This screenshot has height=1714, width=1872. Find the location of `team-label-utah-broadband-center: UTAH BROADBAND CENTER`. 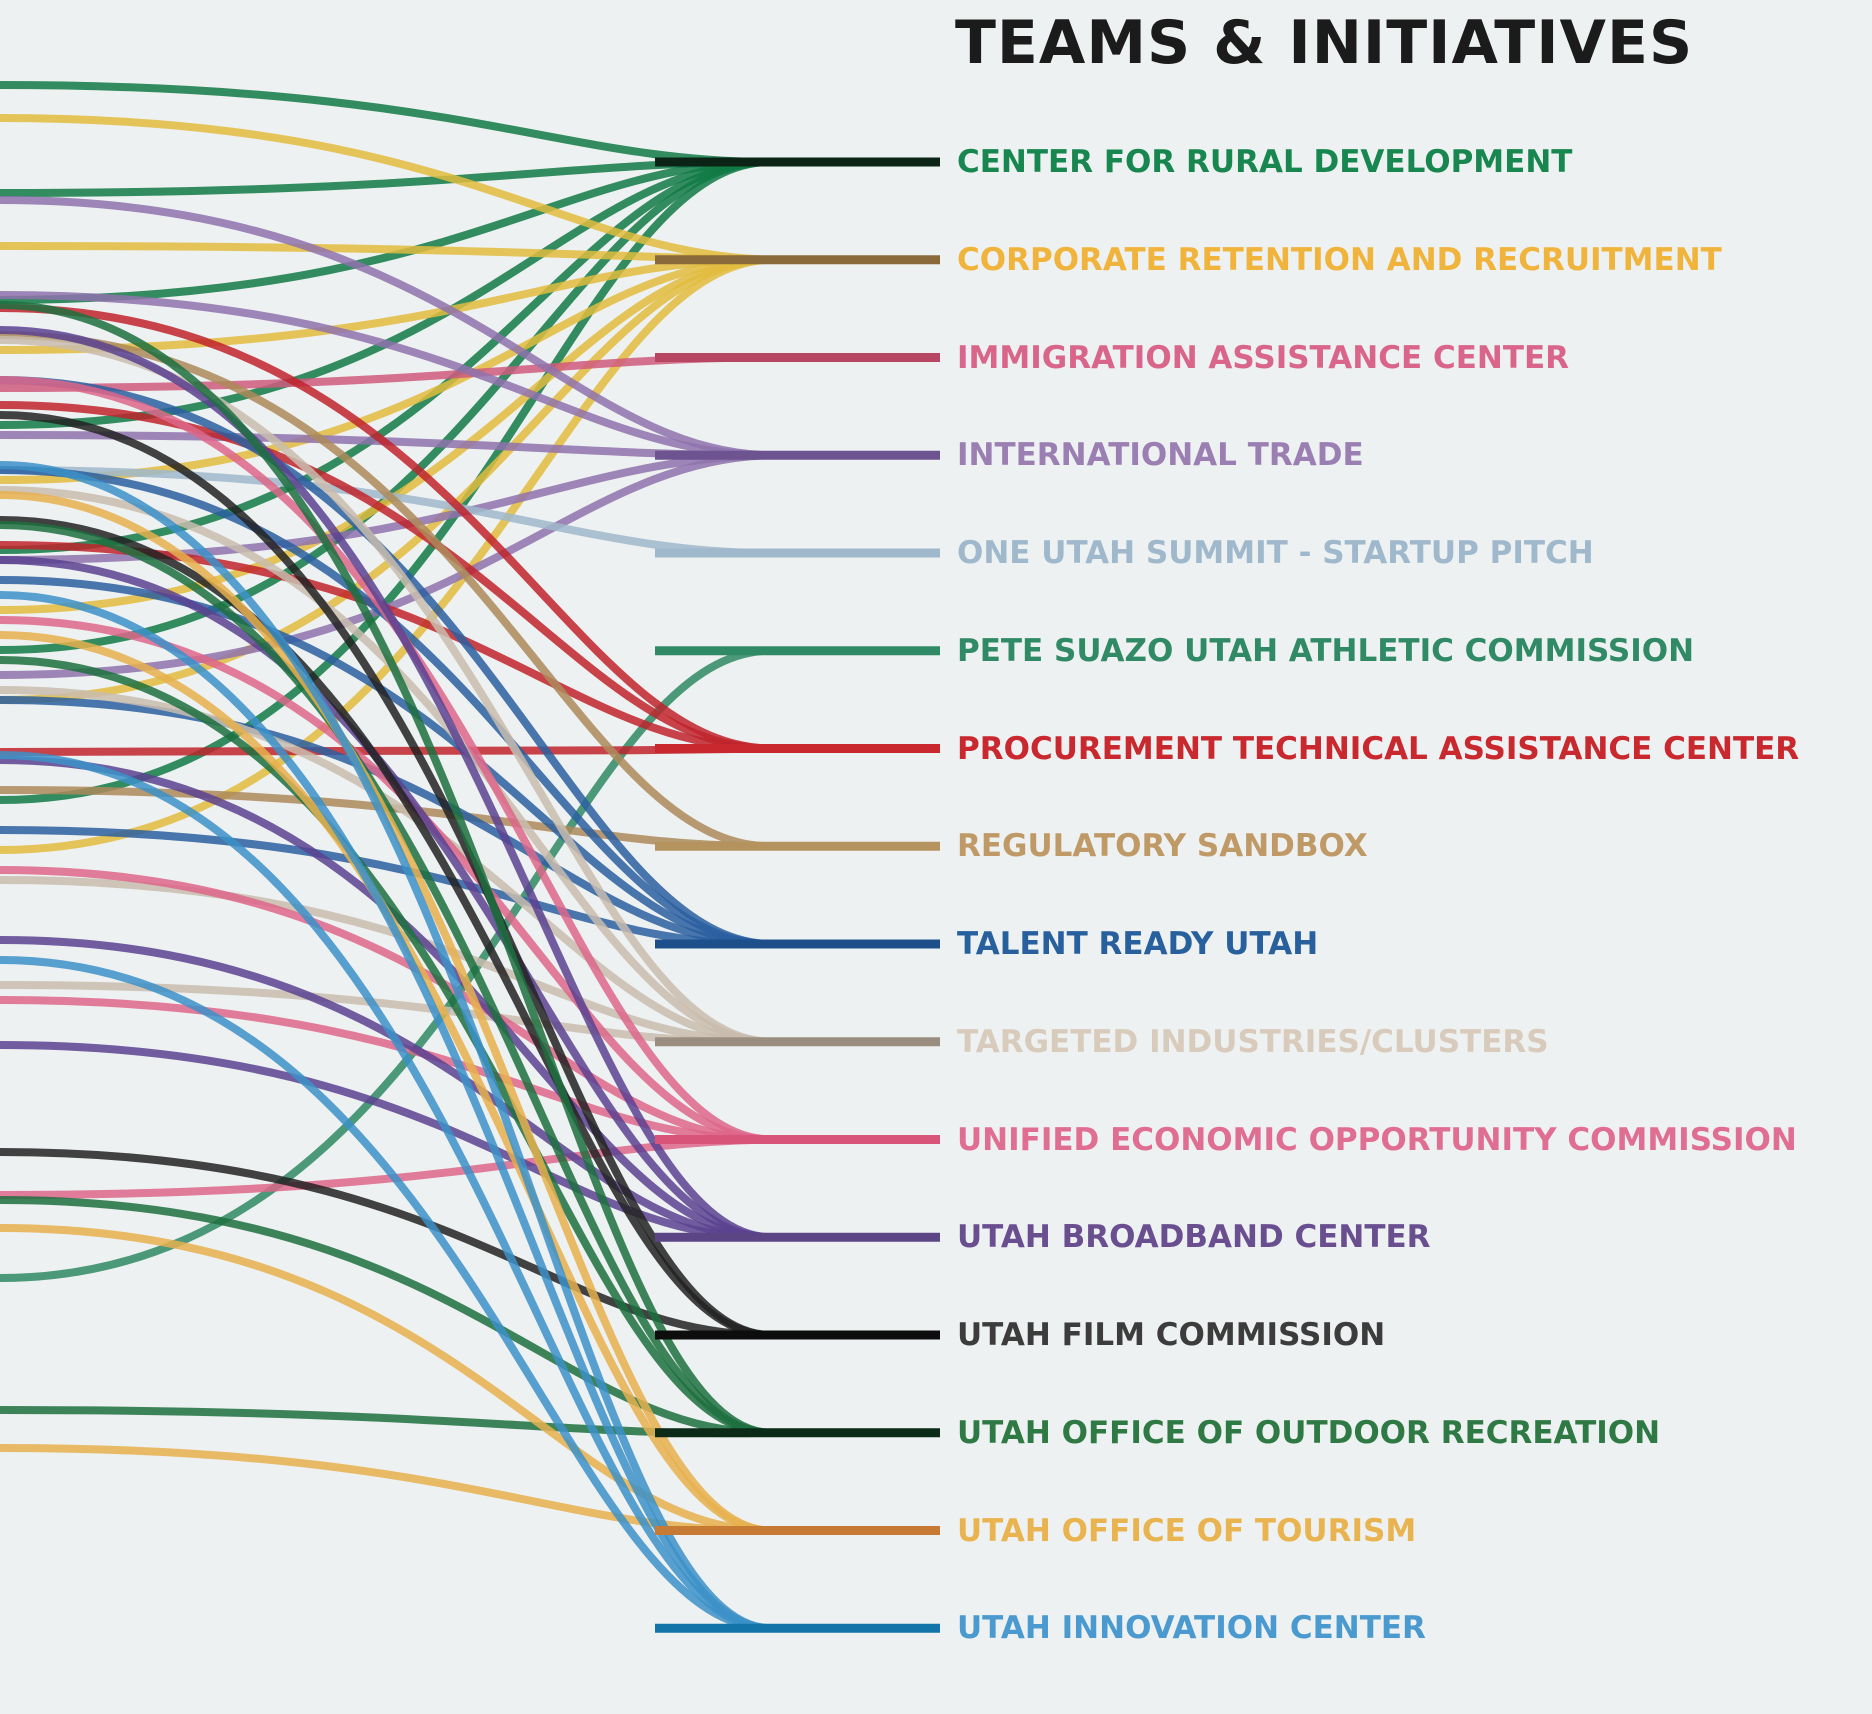

team-label-utah-broadband-center: UTAH BROADBAND CENTER is located at coordinates (1194, 1237).